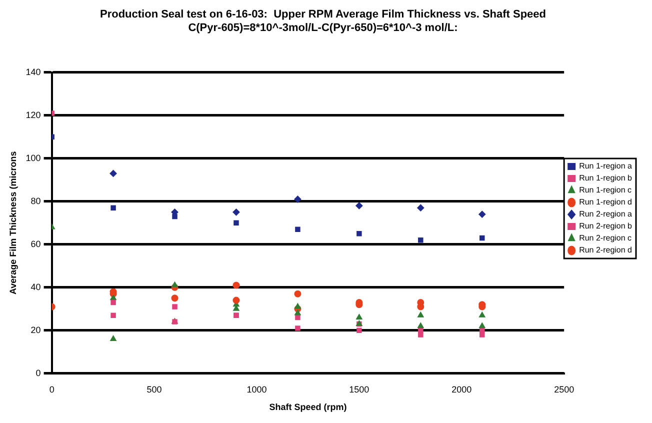 The width and height of the screenshot is (652, 423). Describe the element at coordinates (605, 190) in the screenshot. I see `legend-label: Run 1-region c` at that location.